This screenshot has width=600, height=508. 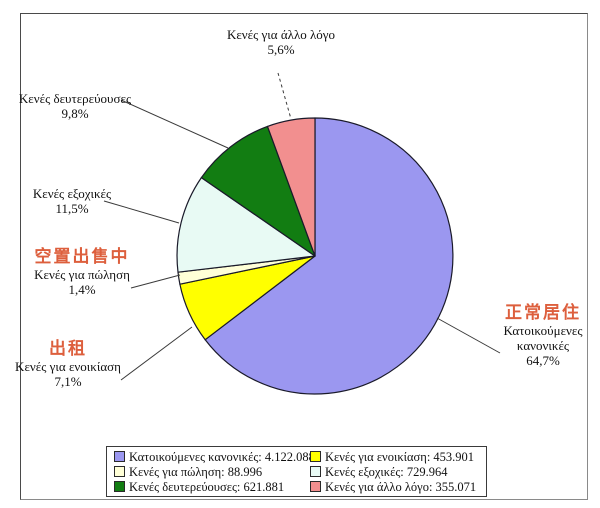 I want to click on slice-label: Κενές για άλλο λόγο, so click(x=281, y=34).